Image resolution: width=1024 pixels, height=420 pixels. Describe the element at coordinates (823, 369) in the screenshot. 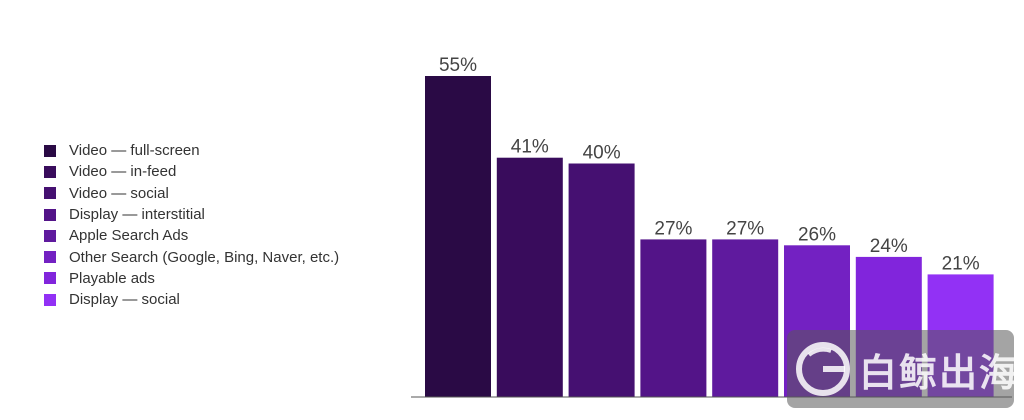

I see `logo-icon` at that location.